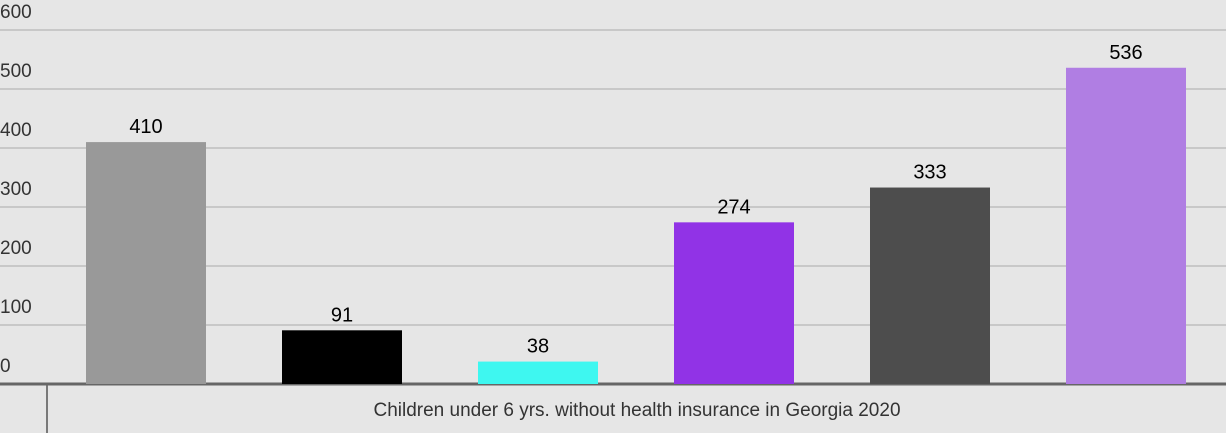 The width and height of the screenshot is (1226, 433). Describe the element at coordinates (16, 12) in the screenshot. I see `y-tick-label: 600` at that location.